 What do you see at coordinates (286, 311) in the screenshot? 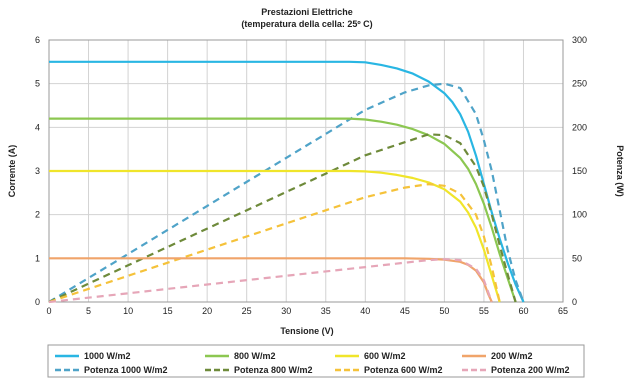
I see `x-tick-label: 30` at bounding box center [286, 311].